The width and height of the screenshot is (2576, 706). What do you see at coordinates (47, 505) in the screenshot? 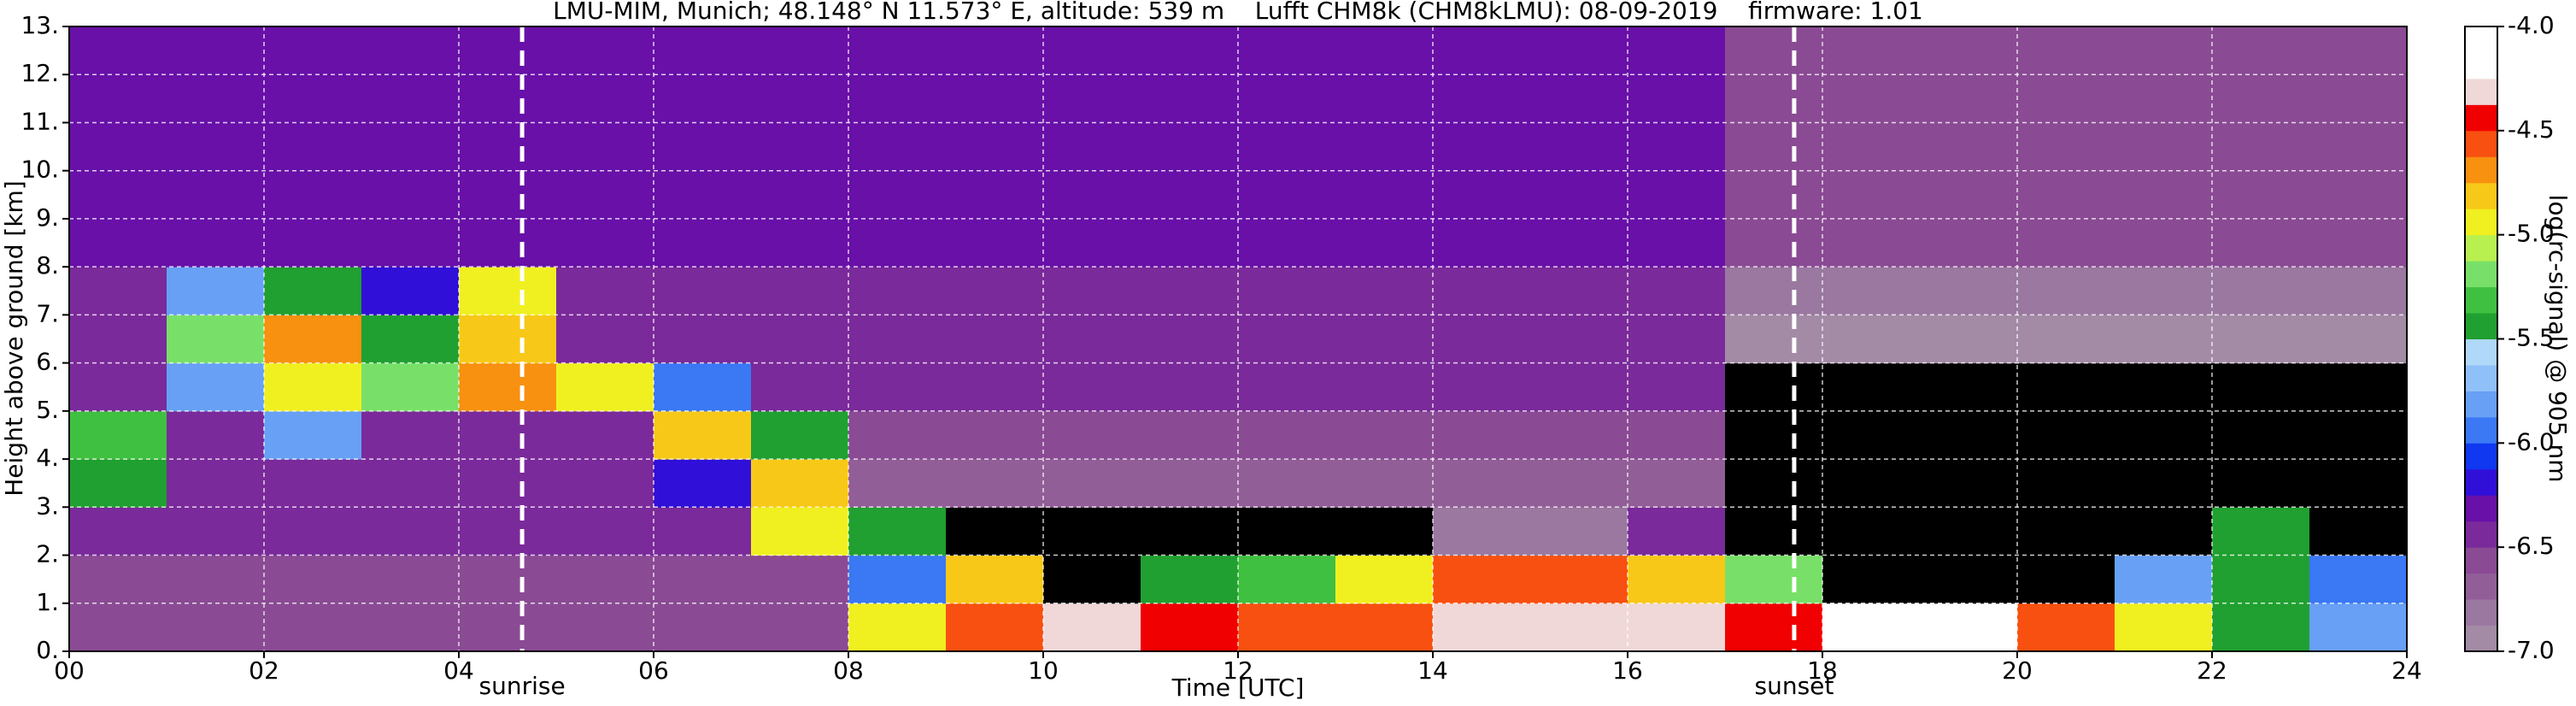
I see `y-tick-label: 3.` at bounding box center [47, 505].